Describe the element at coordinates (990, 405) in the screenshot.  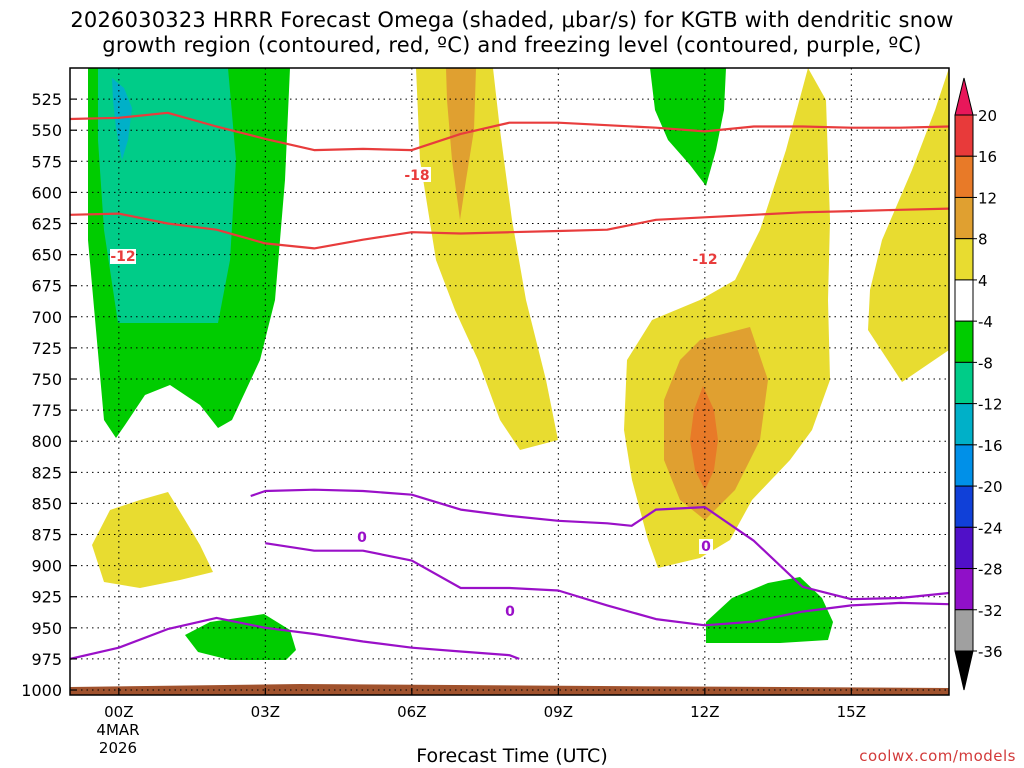
I see `colorbar-label: -12` at that location.